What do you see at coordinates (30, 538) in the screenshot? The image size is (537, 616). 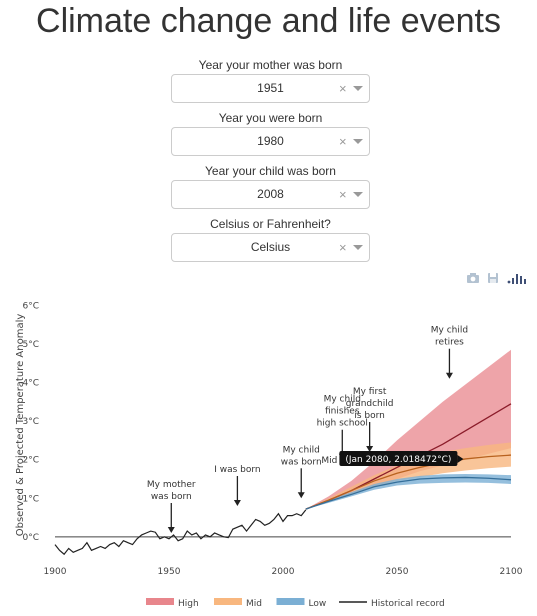 I see `y-tick-label: 0°C` at bounding box center [30, 538].